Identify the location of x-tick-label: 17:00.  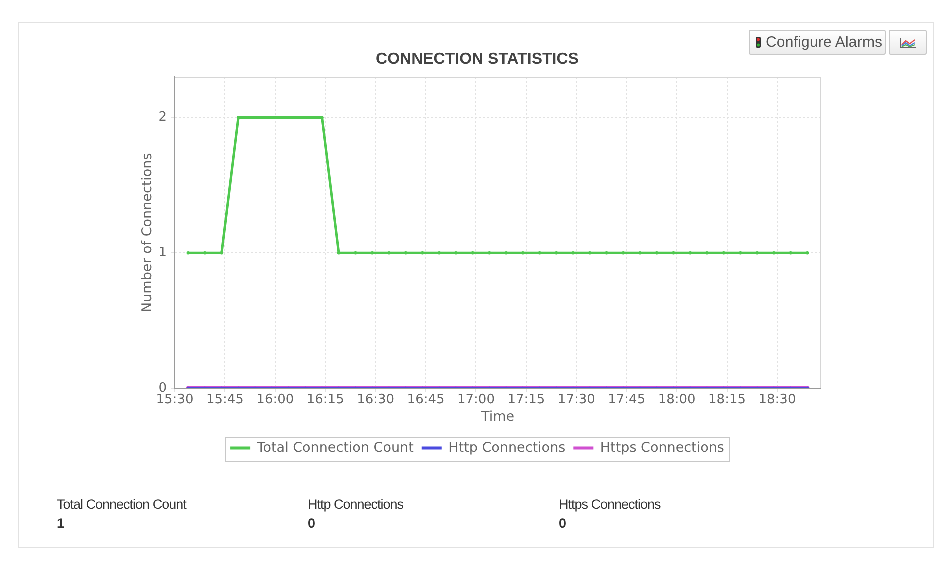
(476, 400).